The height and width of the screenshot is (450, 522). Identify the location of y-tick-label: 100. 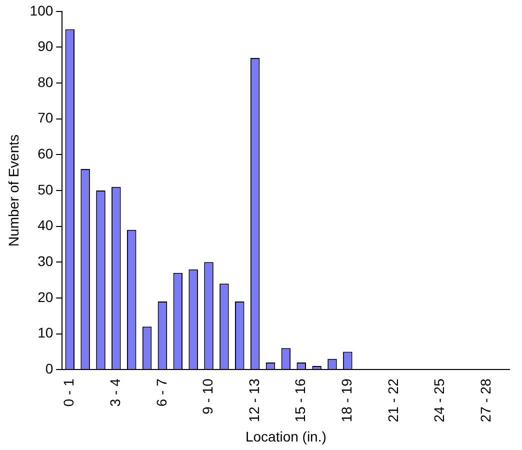
(42, 10).